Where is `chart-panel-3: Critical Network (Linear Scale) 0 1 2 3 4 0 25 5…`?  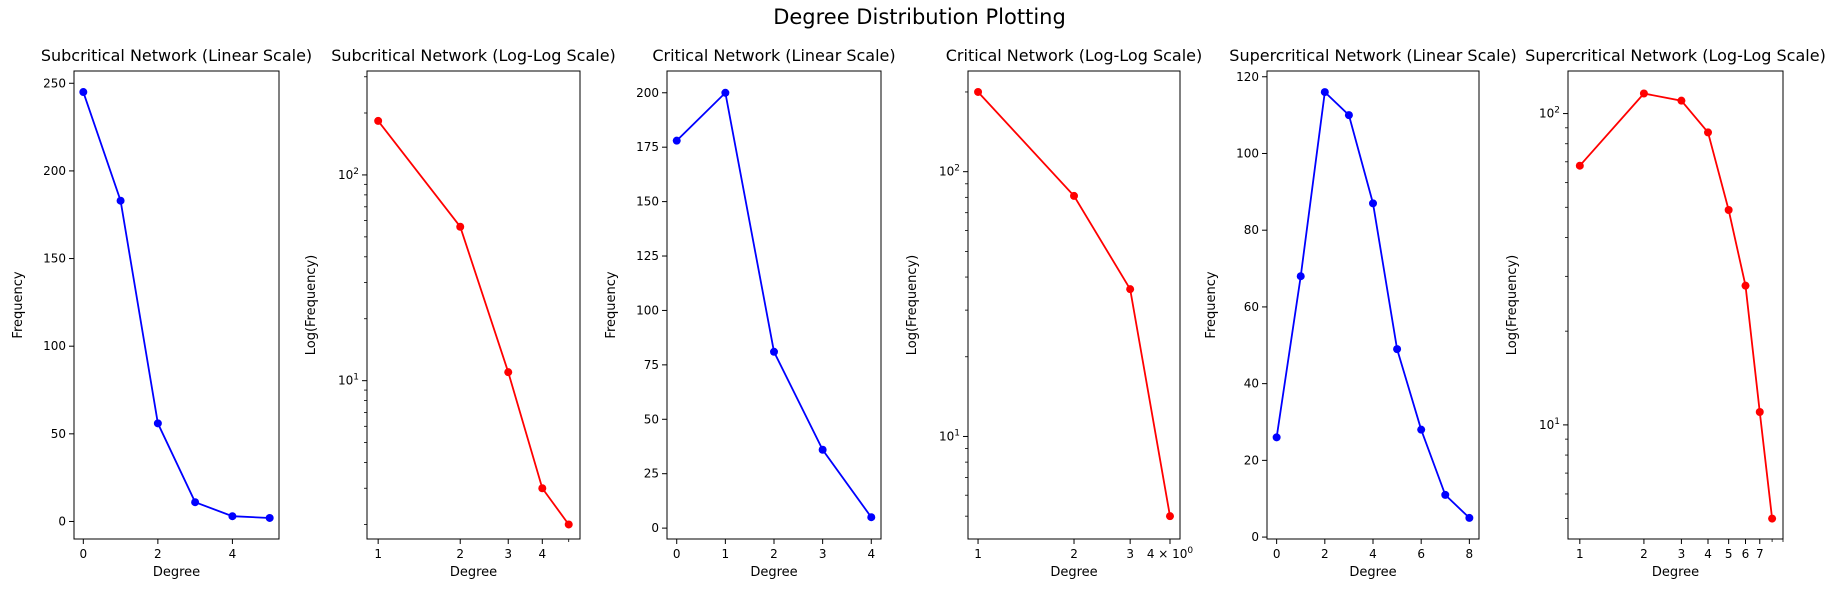
chart-panel-3: Critical Network (Linear Scale) 0 1 2 3 4 0 25 5… is located at coordinates (750, 313).